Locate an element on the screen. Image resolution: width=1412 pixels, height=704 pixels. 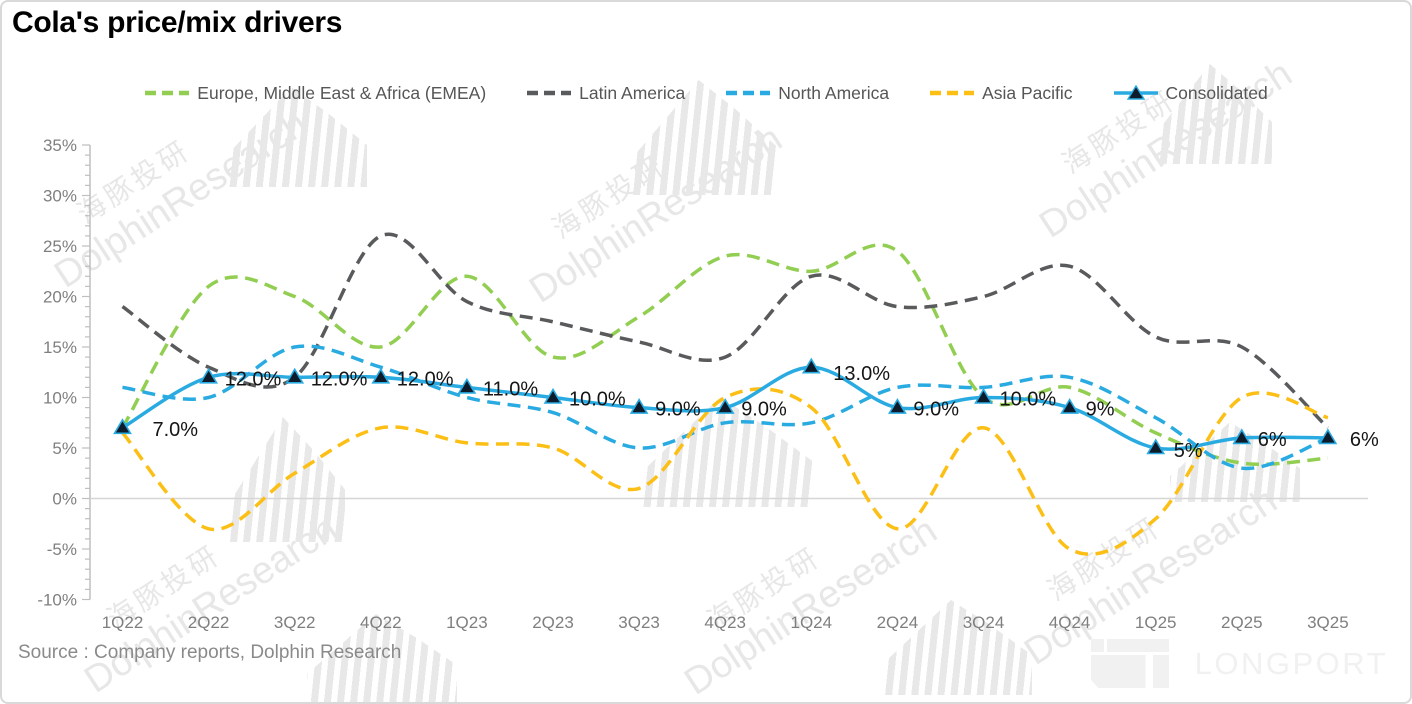
svg-text: 13.0% is located at coordinates (861, 374).